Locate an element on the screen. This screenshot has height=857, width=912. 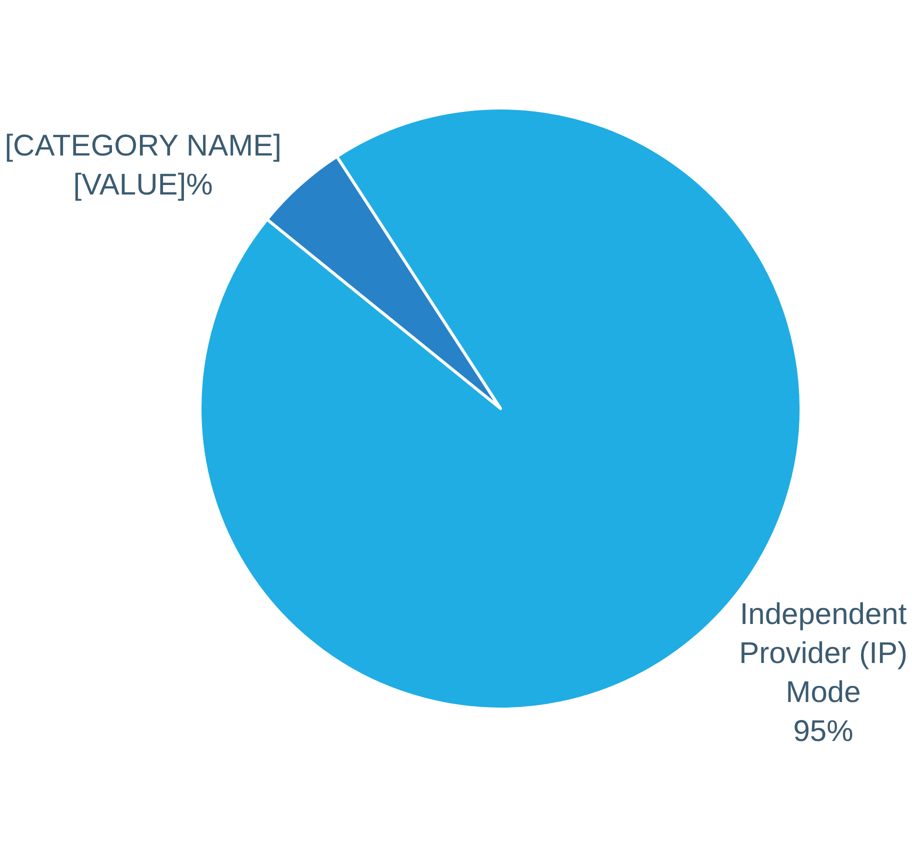
data-label: 95% is located at coordinates (823, 731).